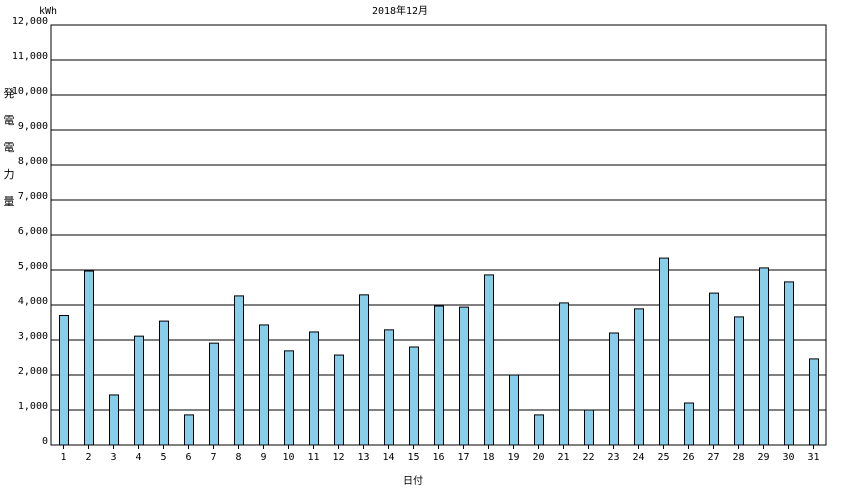  Describe the element at coordinates (563, 457) in the screenshot. I see `x-tick-label: 21` at that location.